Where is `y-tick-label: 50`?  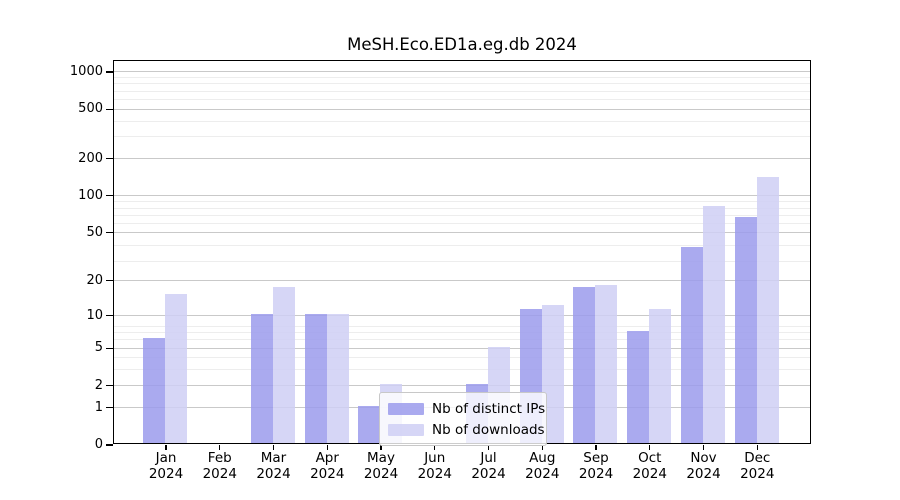 y-tick-label: 50 is located at coordinates (94, 232).